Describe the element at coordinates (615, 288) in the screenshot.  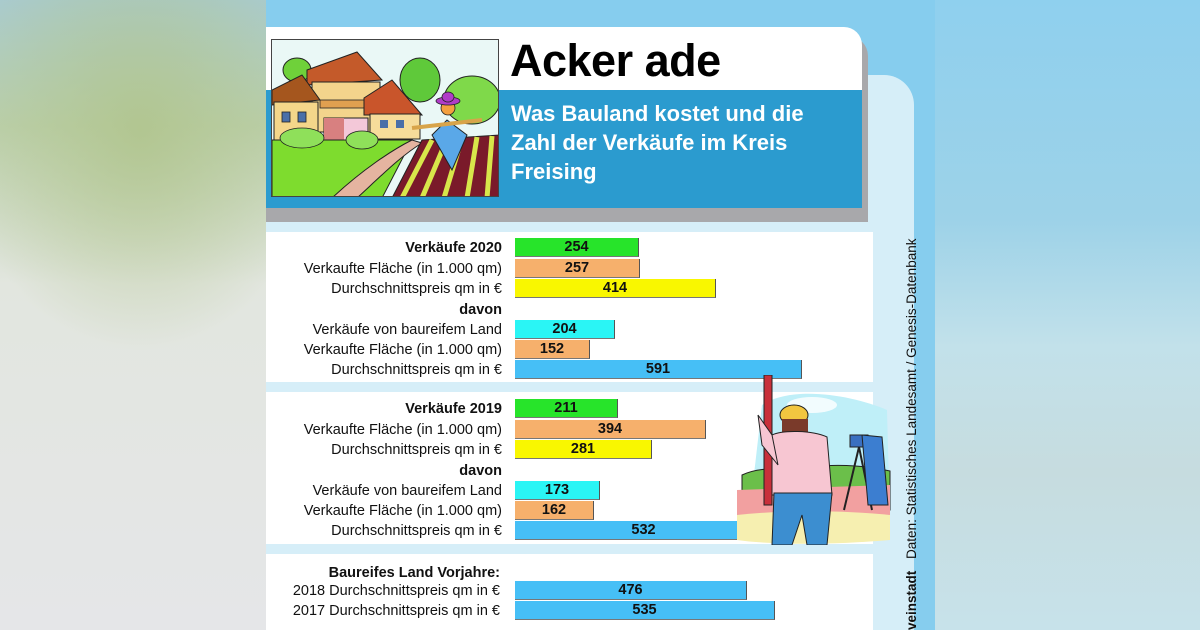
I see `bar-price: 414` at that location.